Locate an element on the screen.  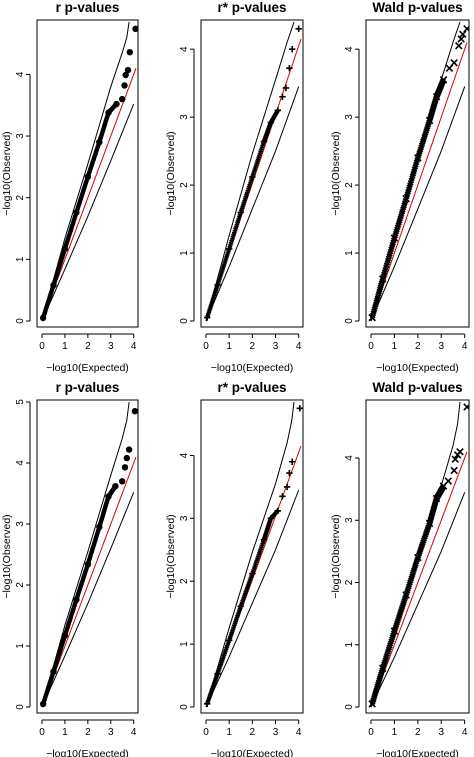
reference-line is located at coordinates (419, 182).